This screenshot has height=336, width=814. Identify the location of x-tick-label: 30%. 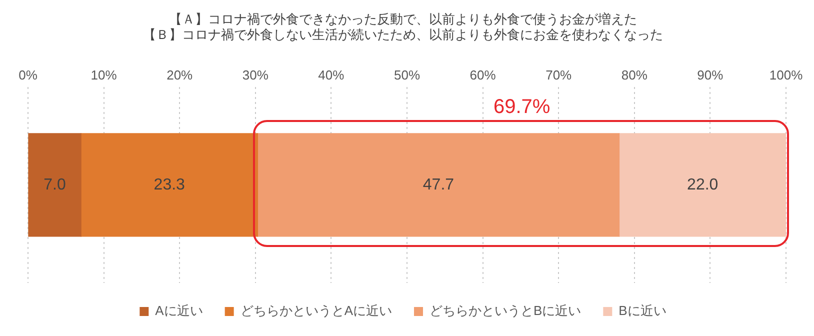
(255, 75).